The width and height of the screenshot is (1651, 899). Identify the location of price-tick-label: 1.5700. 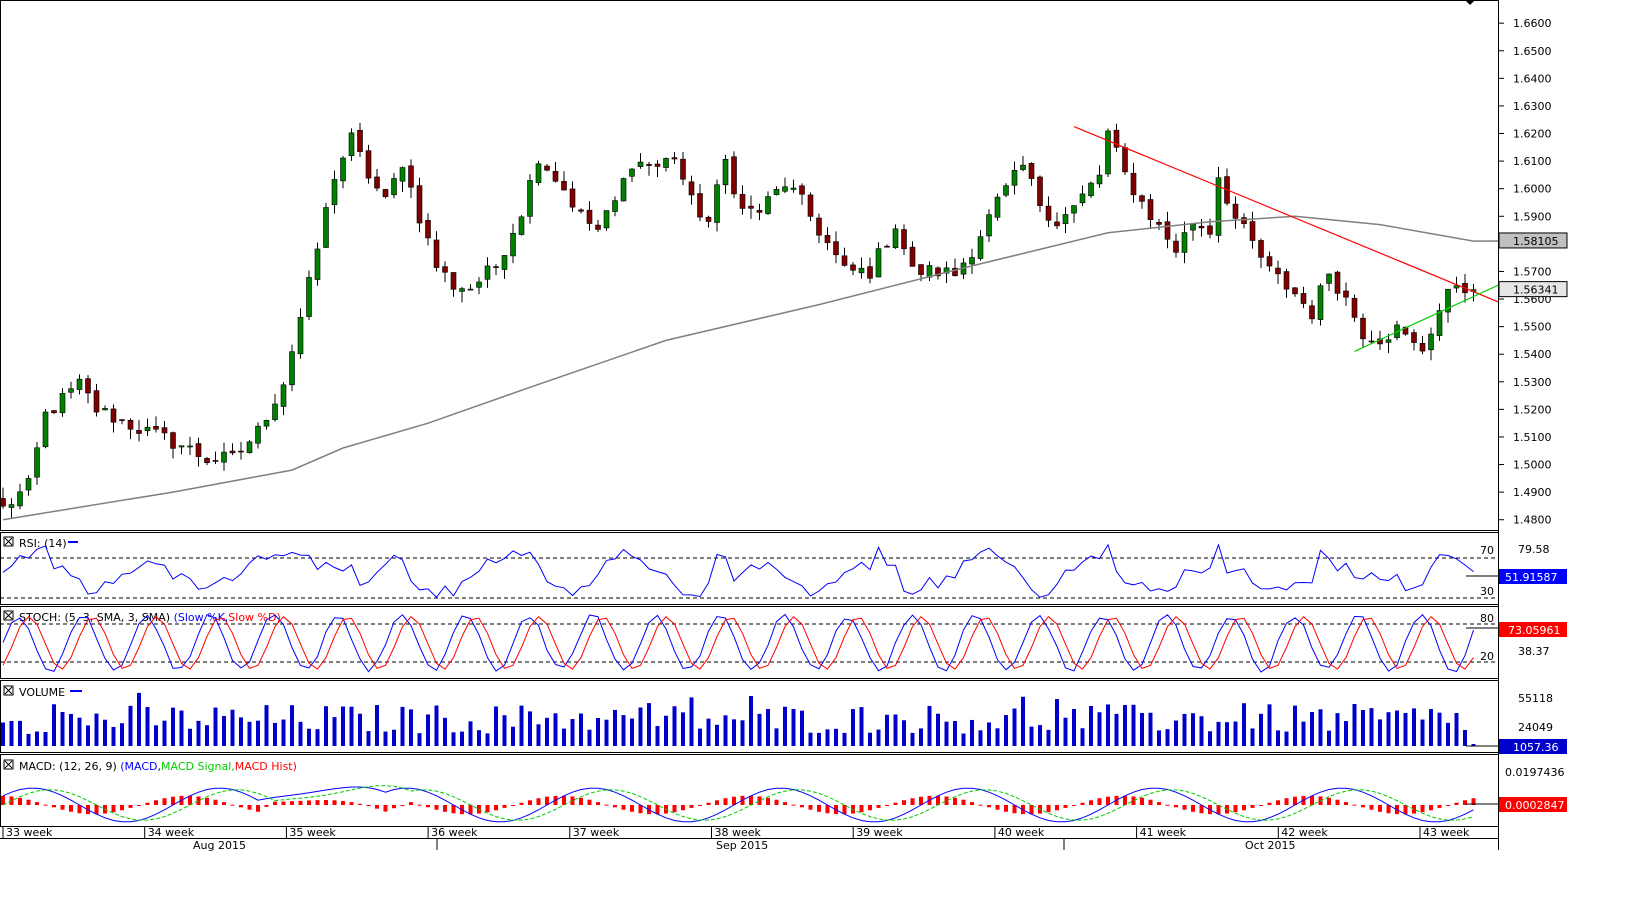
(1532, 271).